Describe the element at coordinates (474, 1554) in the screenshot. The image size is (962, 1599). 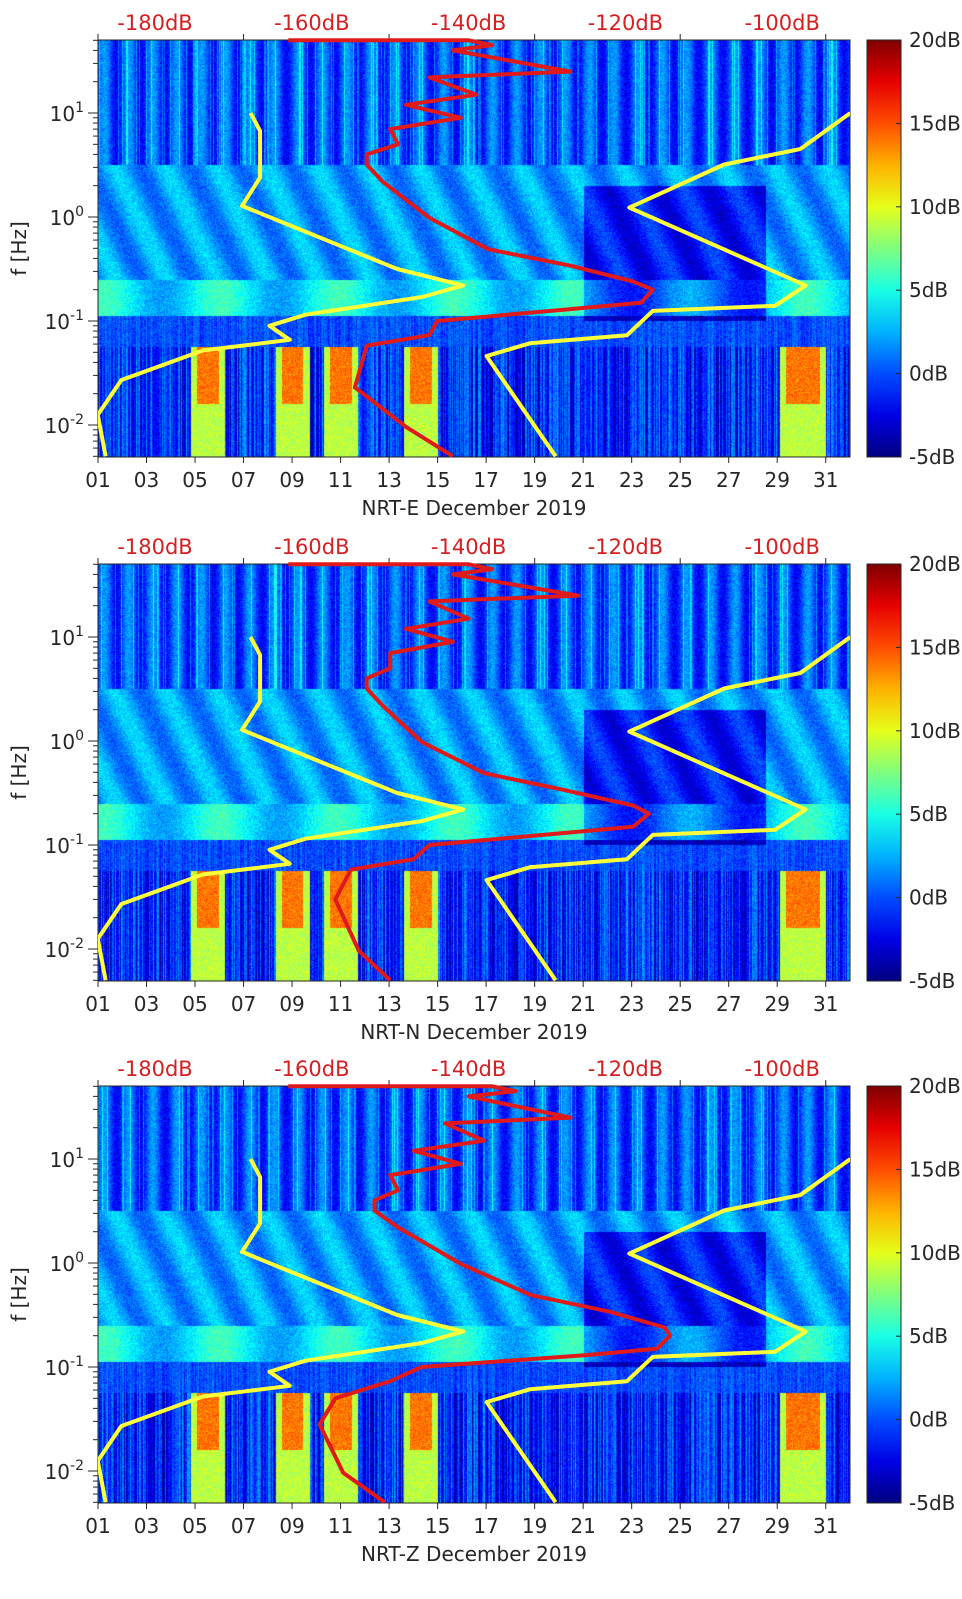
I see `x-axis-label: NRT-Z December 2019` at that location.